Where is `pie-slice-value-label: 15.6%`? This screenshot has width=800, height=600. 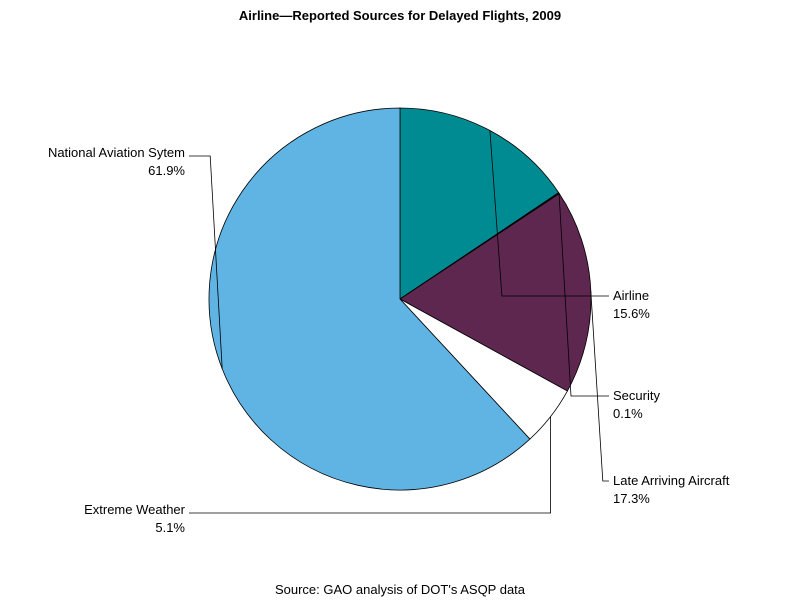
pie-slice-value-label: 15.6% is located at coordinates (631, 313).